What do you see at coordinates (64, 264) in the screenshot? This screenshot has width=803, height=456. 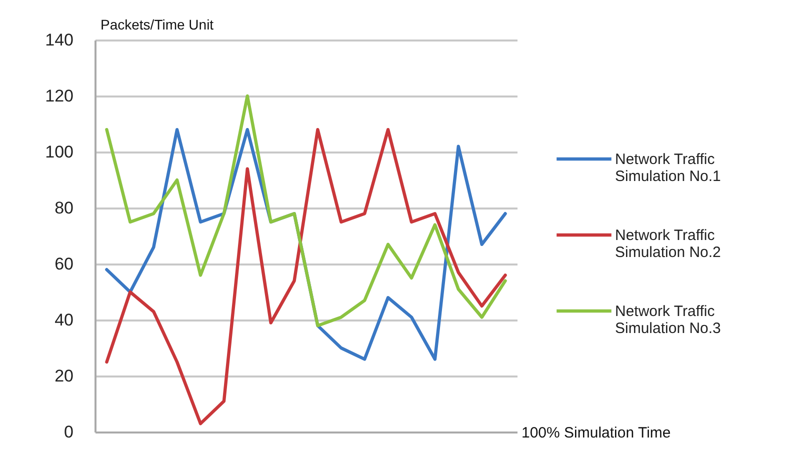 I see `y-tick-label: 60` at bounding box center [64, 264].